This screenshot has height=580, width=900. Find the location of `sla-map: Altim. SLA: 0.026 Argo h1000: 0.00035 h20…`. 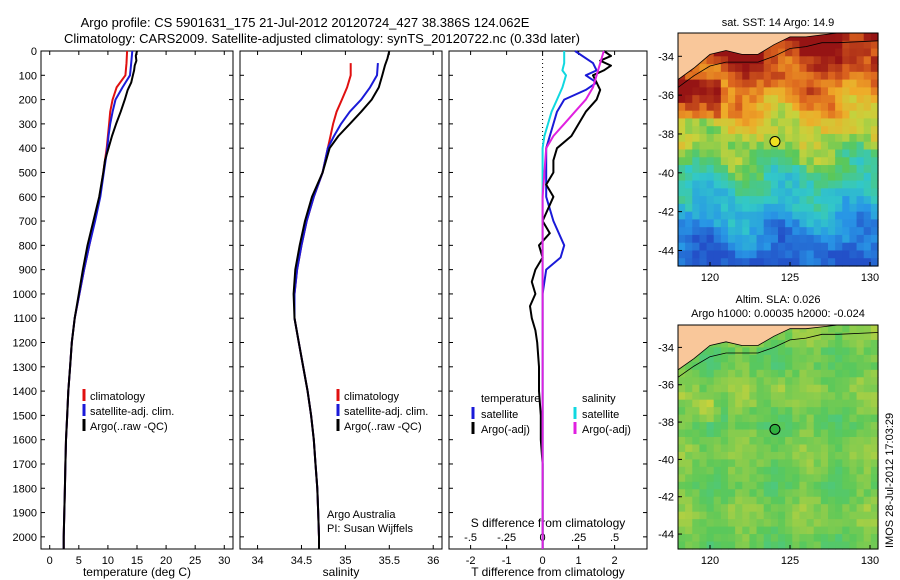

sla-map: Altim. SLA: 0.026 Argo h1000: 0.00035 h20… is located at coordinates (768, 430).